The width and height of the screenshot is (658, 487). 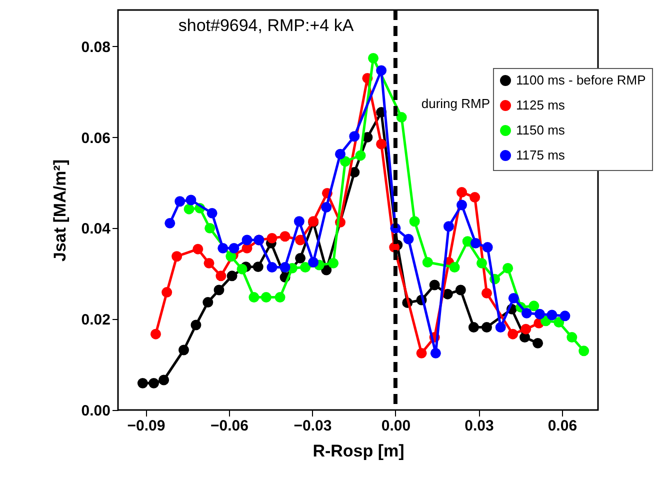 I want to click on legend-label: 1150 ms, so click(x=541, y=130).